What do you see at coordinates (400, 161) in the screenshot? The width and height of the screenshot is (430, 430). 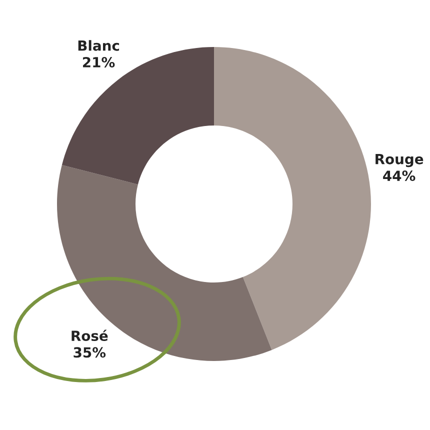 I see `slice-label: Rouge` at bounding box center [400, 161].